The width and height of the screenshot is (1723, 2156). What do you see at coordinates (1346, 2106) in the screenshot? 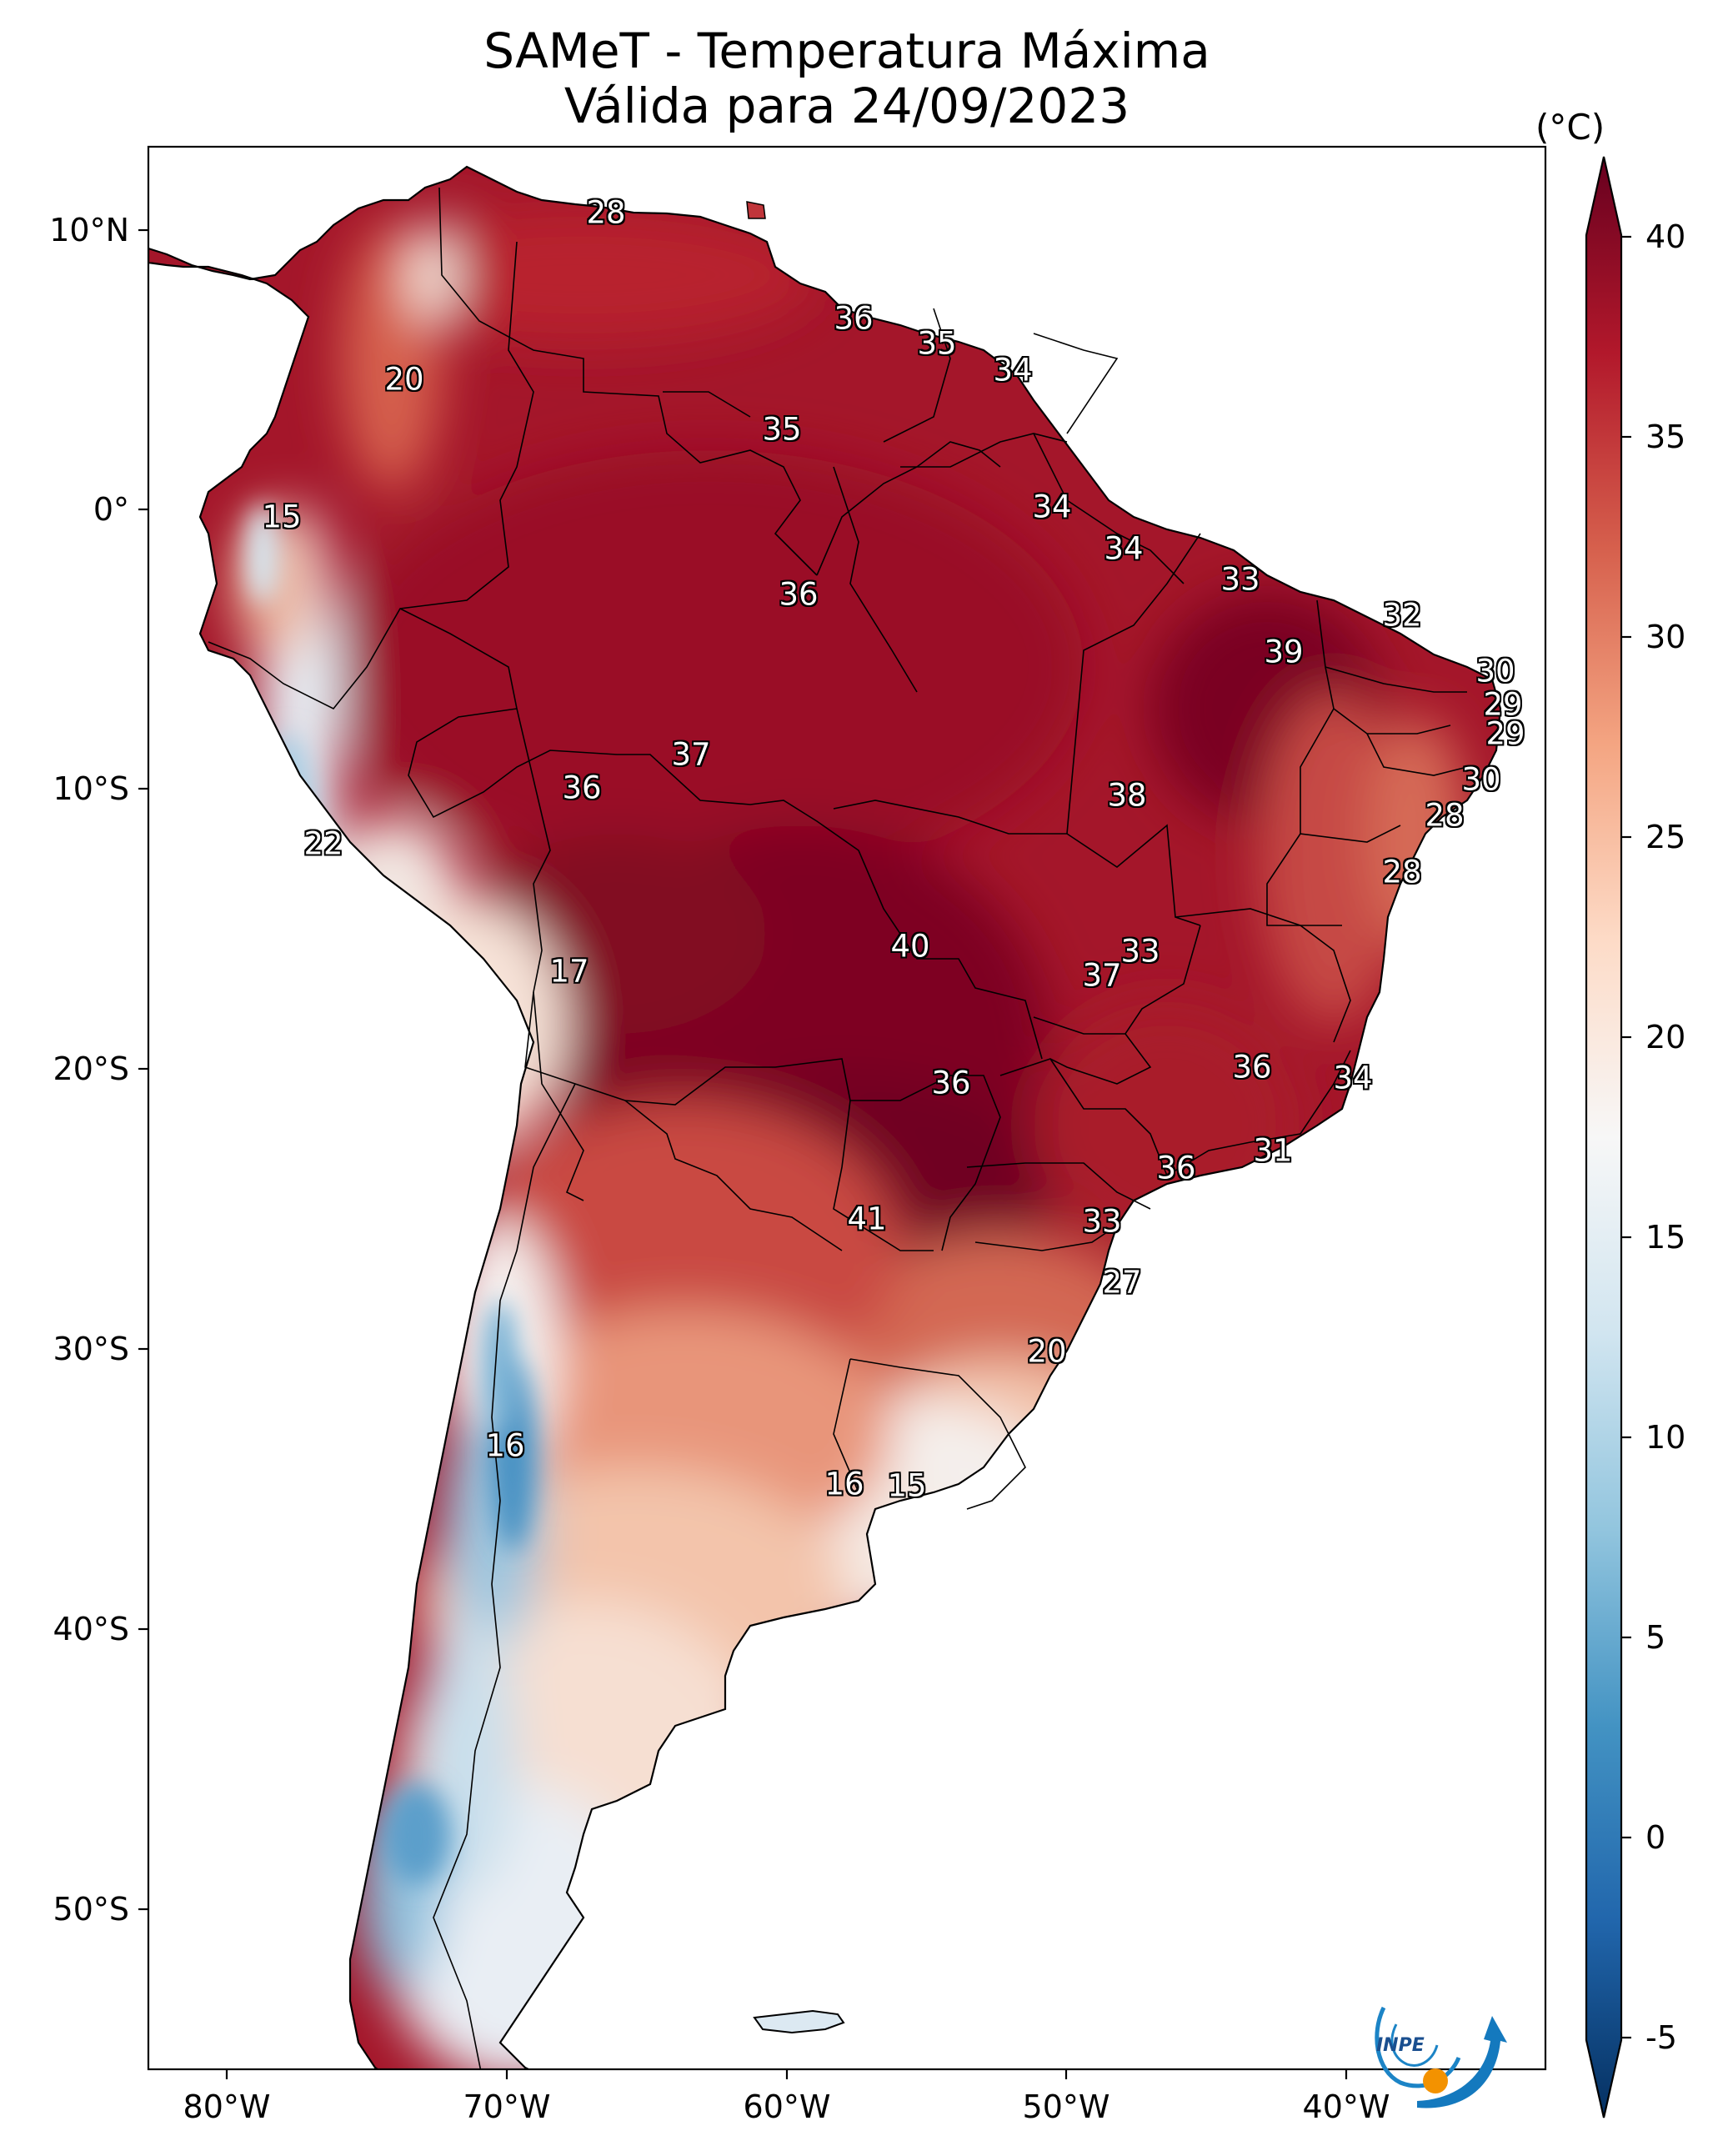
I see `longitude-label: 40°W` at bounding box center [1346, 2106].